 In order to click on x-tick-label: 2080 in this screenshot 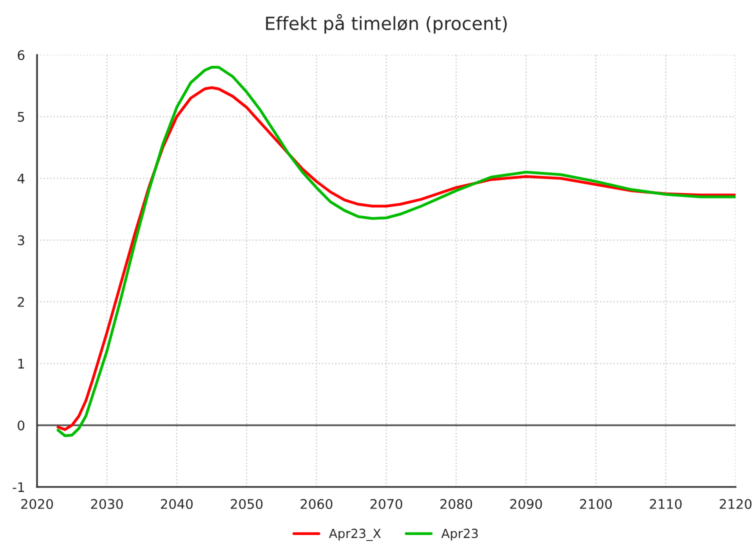, I will do `click(456, 504)`.